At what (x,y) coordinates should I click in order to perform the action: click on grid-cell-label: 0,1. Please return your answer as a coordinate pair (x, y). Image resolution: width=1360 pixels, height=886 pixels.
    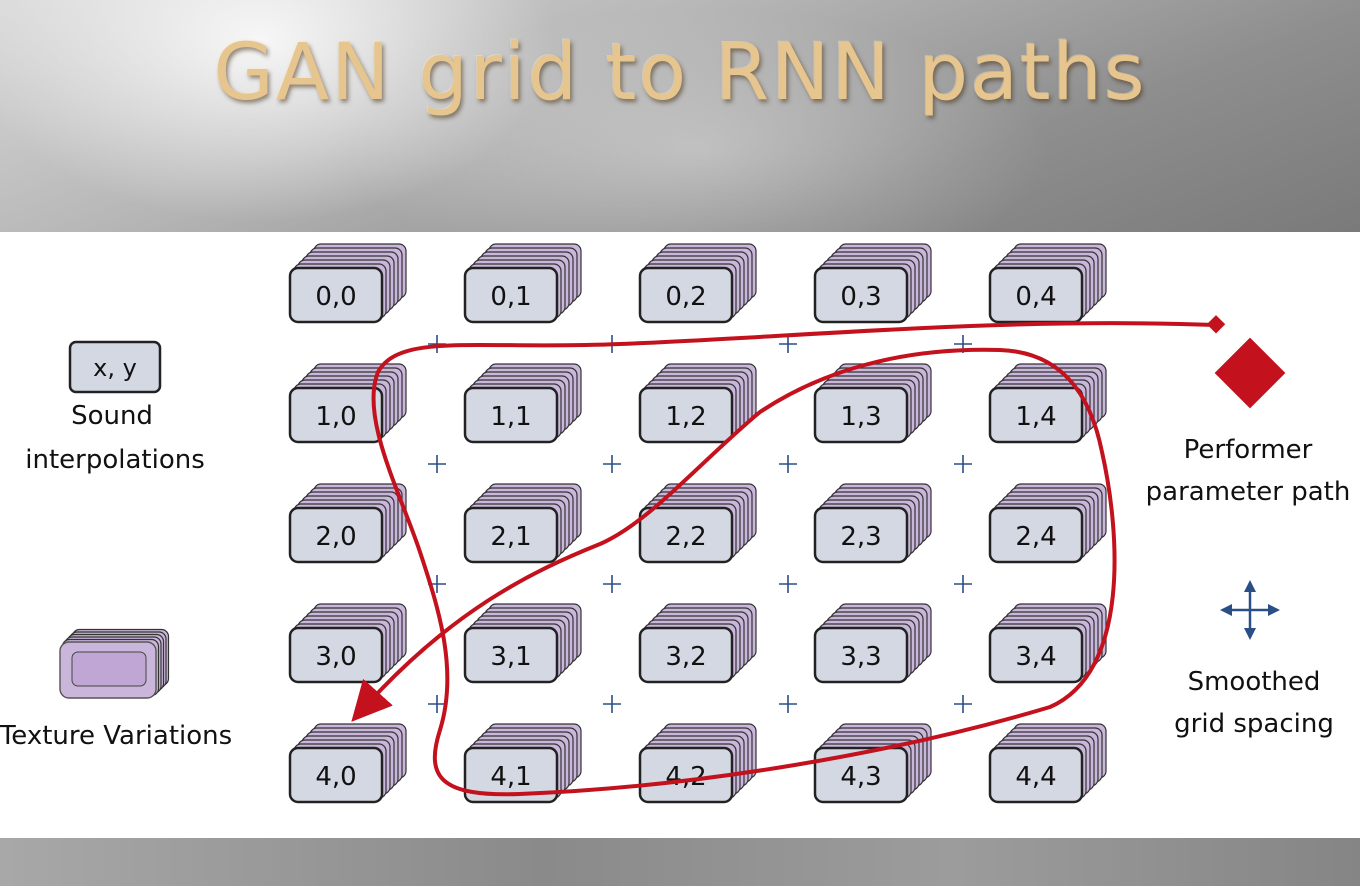
    Looking at the image, I should click on (510, 297).